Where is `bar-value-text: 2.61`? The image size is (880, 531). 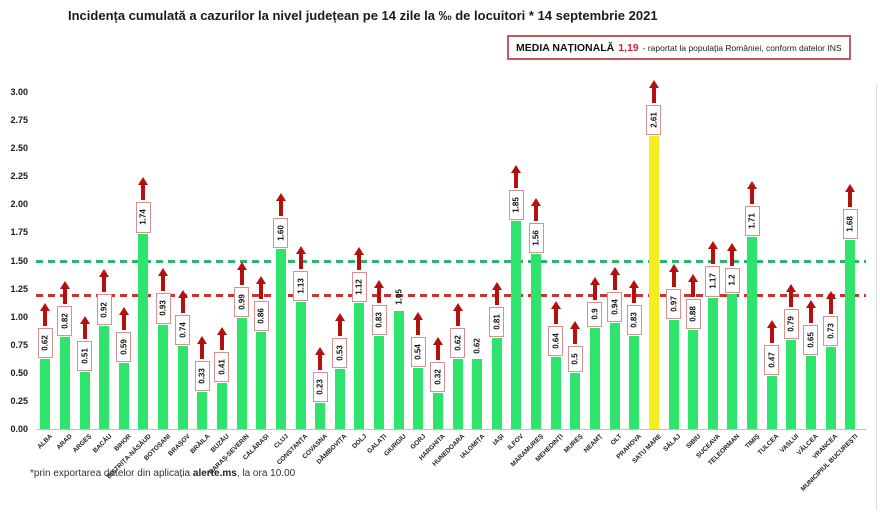 bar-value-text: 2.61 is located at coordinates (654, 119).